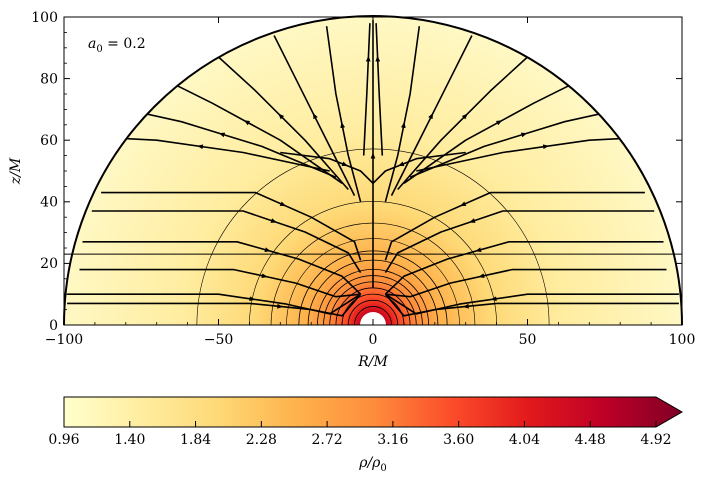 The width and height of the screenshot is (704, 482). Describe the element at coordinates (16, 171) in the screenshot. I see `y-axis-label: z/M` at that location.